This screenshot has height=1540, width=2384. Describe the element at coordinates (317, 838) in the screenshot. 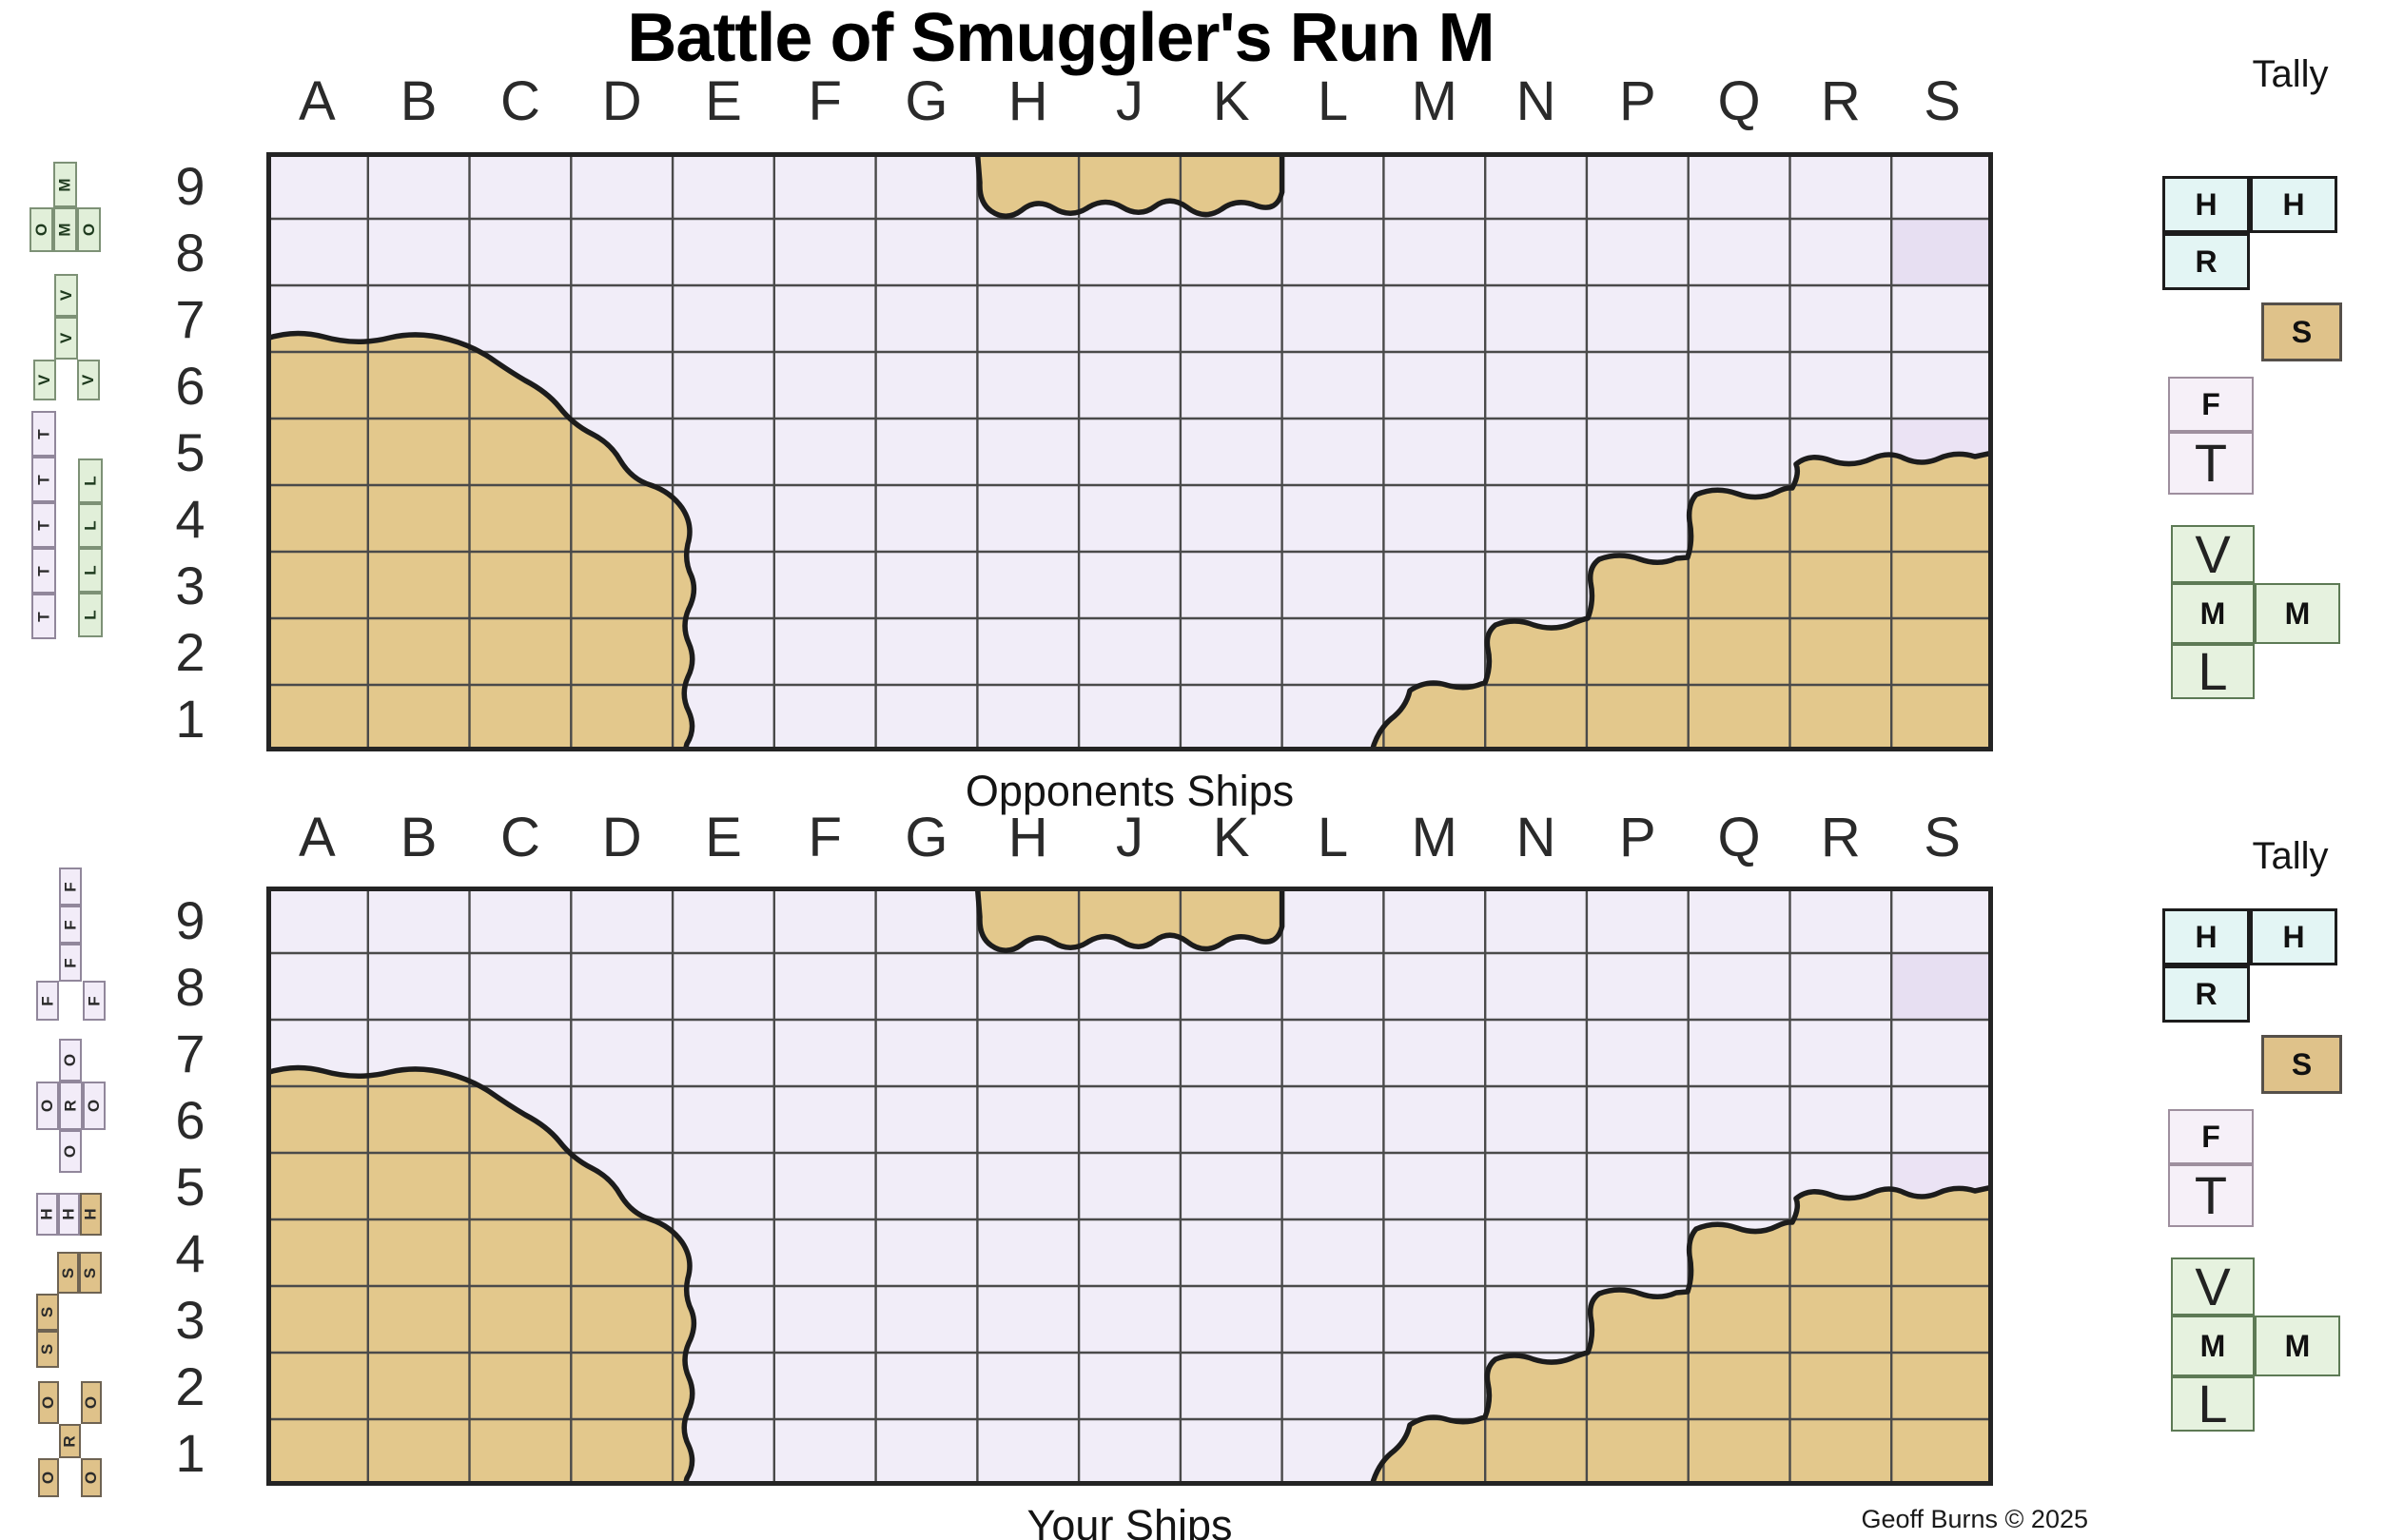

I see `column-letter: A` at that location.